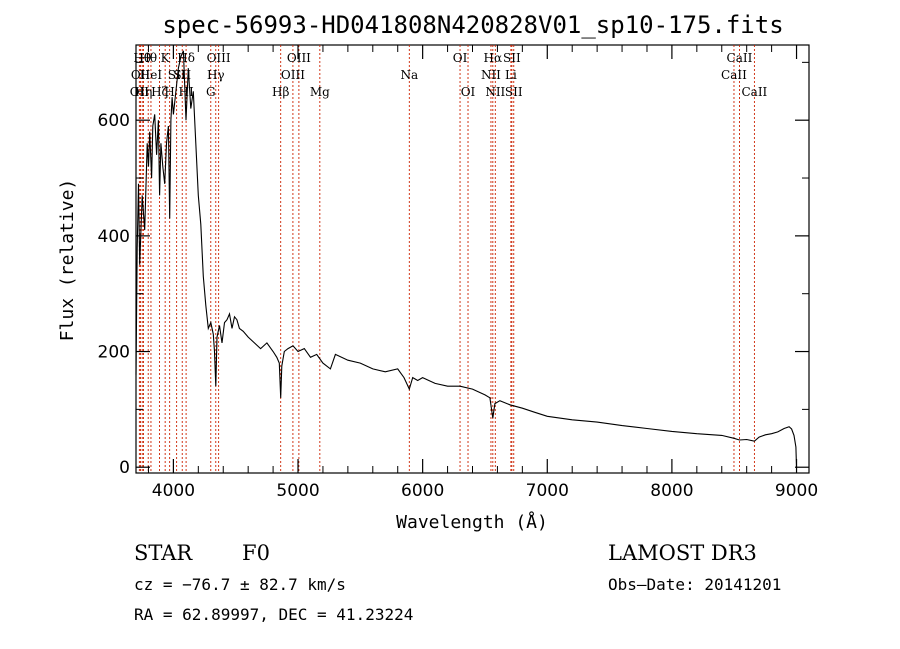 The image size is (900, 649). What do you see at coordinates (124, 468) in the screenshot?
I see `y-tick-label: 0` at bounding box center [124, 468].